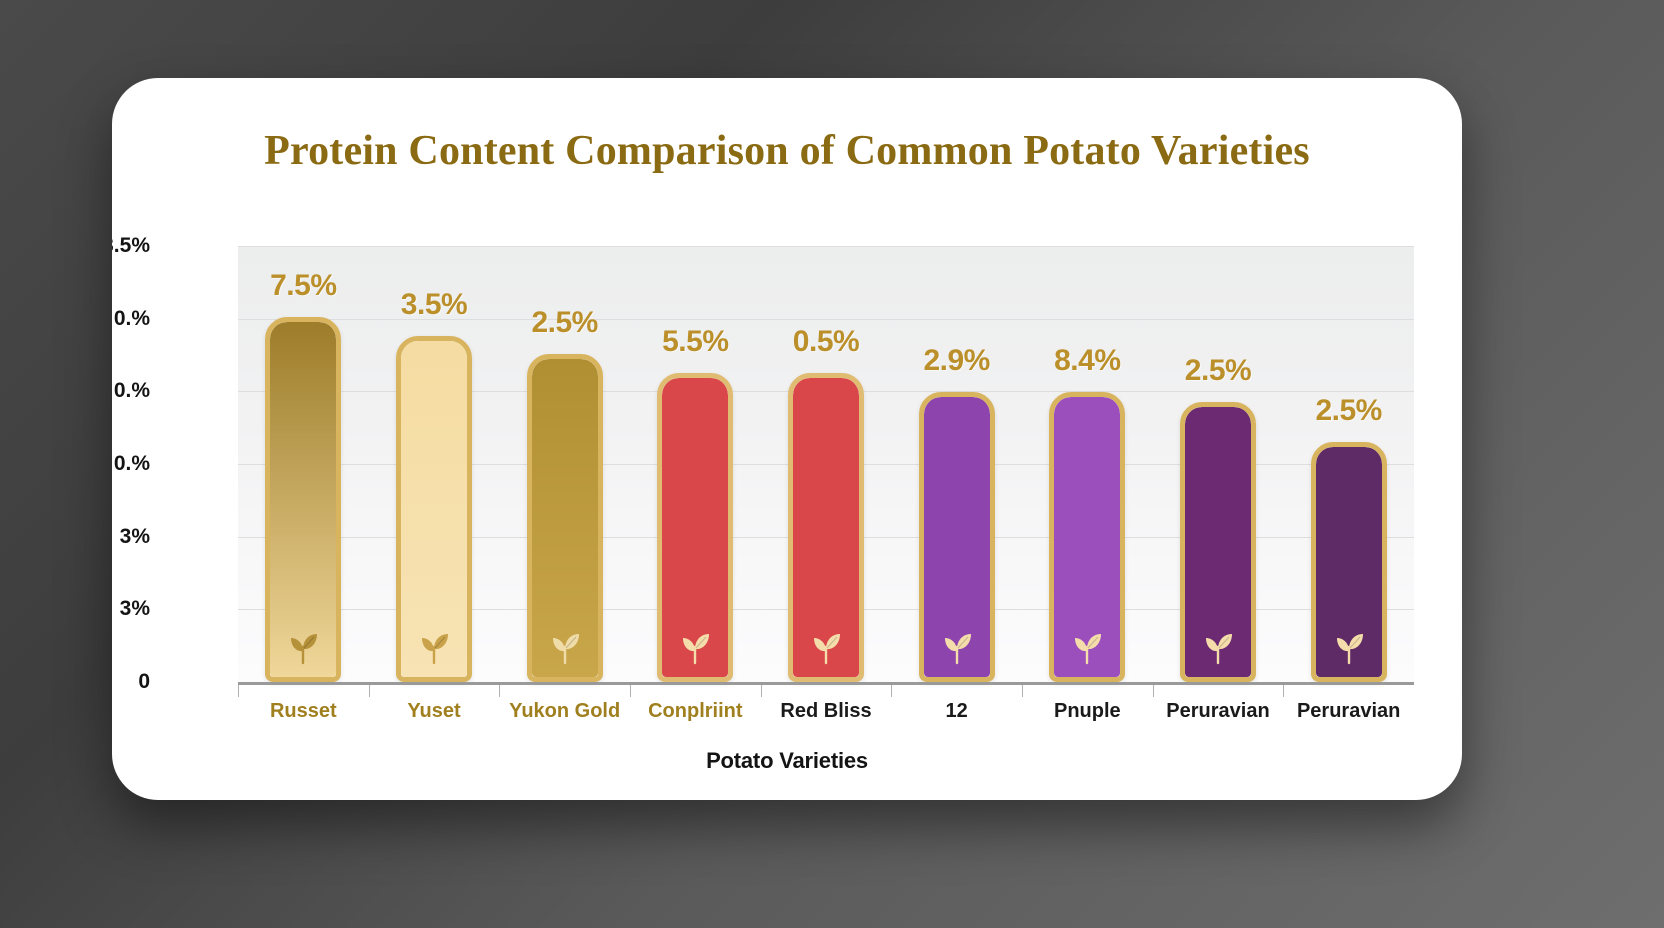 This screenshot has height=928, width=1664. I want to click on bar-value-label: 7.5%, so click(303, 285).